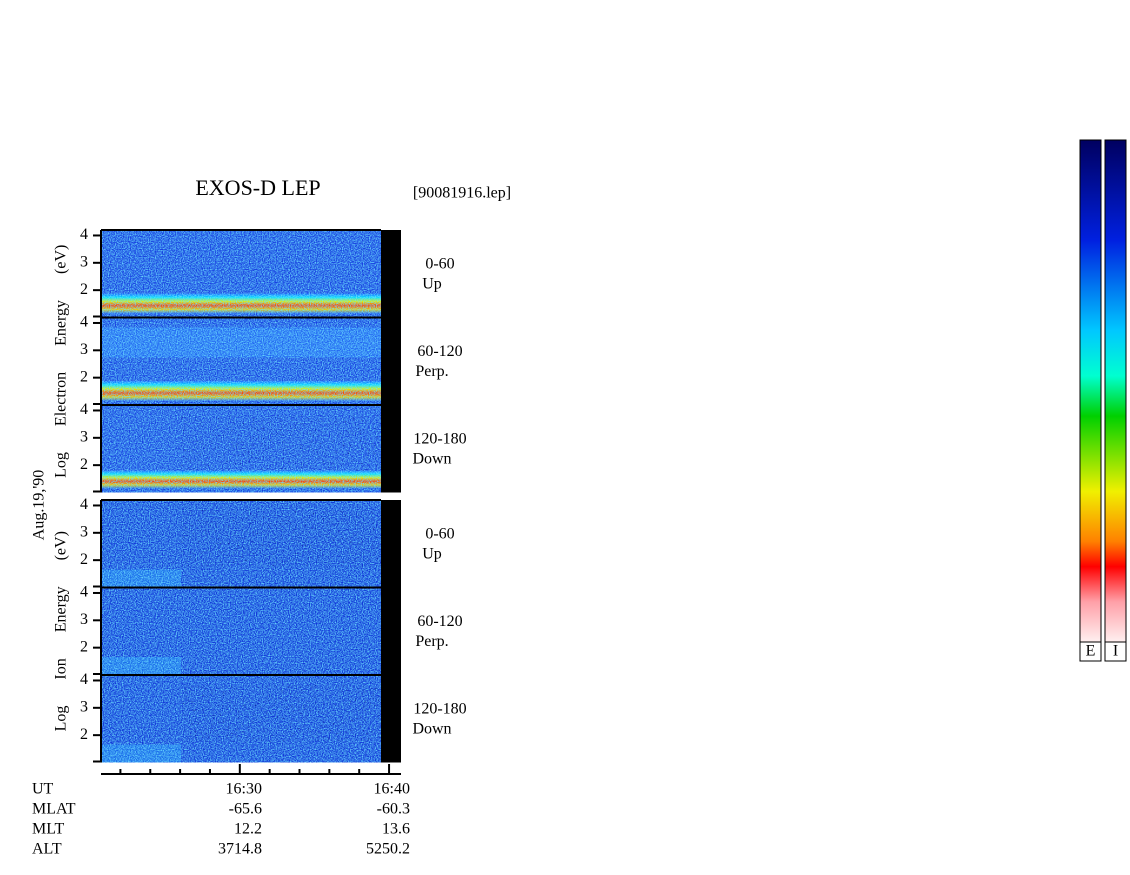 The width and height of the screenshot is (1130, 875). I want to click on orbit-value: 12.2, so click(248, 829).